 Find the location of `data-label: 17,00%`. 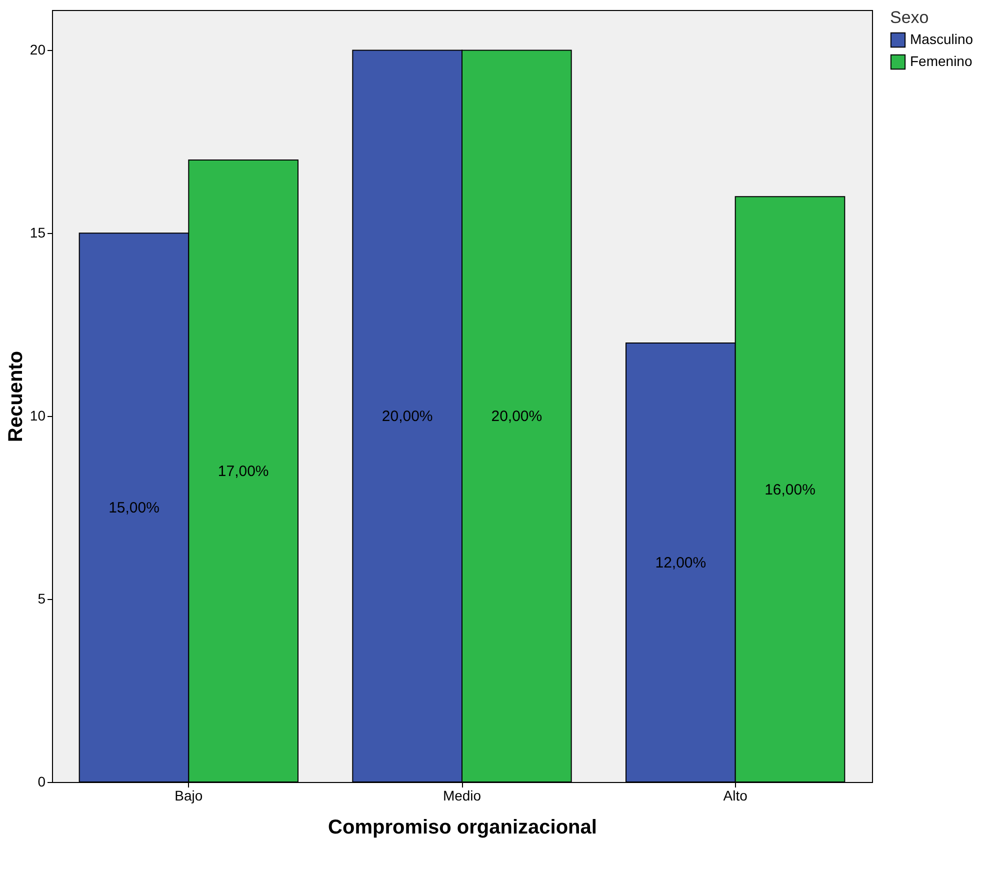

data-label: 17,00% is located at coordinates (243, 471).